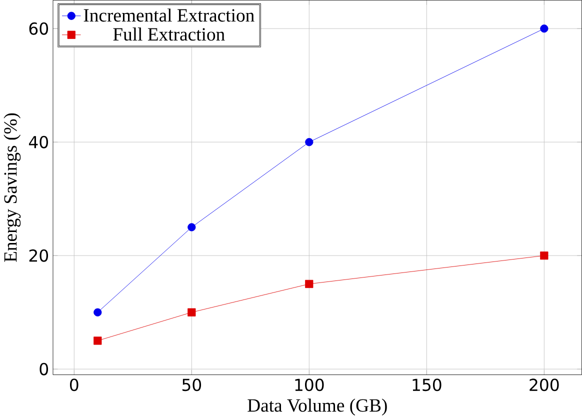  I want to click on x-axis-title: Data Volume (GB), so click(317, 407).